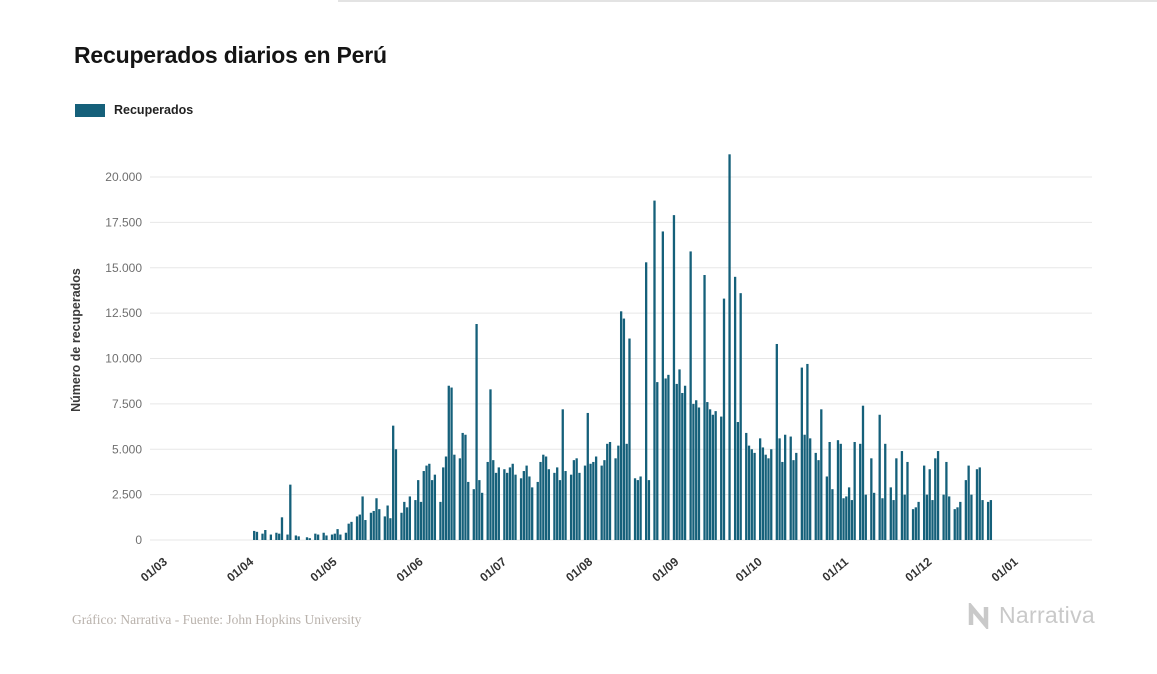 The image size is (1157, 674). I want to click on y-axis-tick-label: 15.000, so click(123, 268).